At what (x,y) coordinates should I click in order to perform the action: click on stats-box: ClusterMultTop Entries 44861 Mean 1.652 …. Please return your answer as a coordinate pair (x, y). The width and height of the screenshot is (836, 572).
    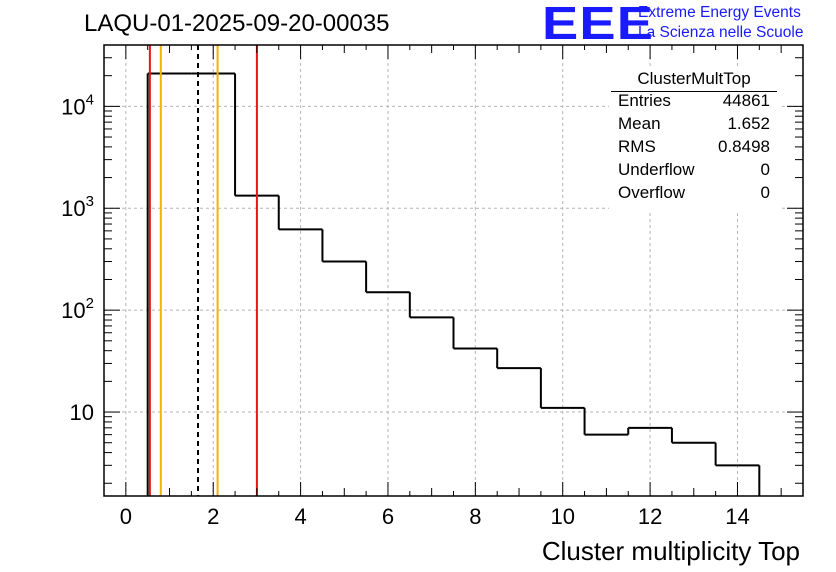
    Looking at the image, I should click on (694, 139).